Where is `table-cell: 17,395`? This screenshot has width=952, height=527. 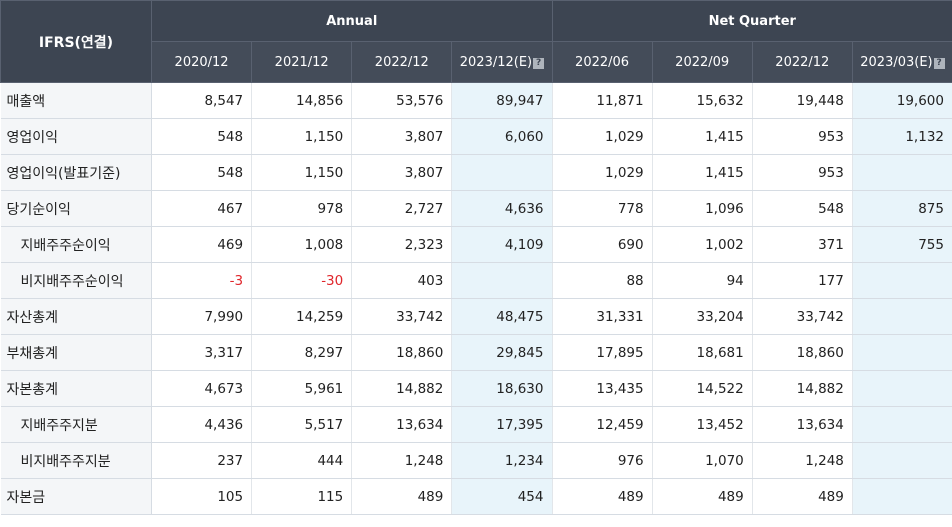
table-cell: 17,395 is located at coordinates (502, 424).